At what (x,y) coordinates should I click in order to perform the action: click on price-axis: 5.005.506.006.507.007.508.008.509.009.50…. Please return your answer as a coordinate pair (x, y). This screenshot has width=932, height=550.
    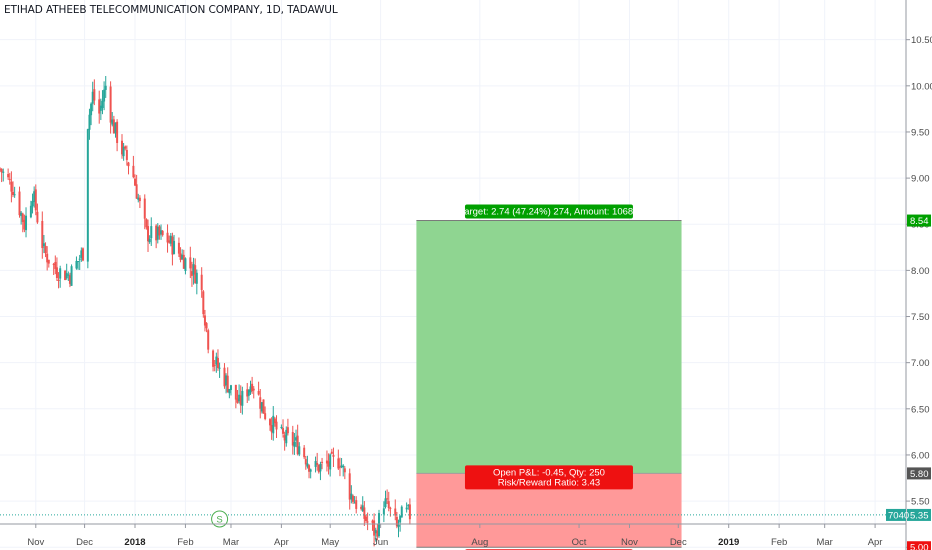
    Looking at the image, I should click on (909, 275).